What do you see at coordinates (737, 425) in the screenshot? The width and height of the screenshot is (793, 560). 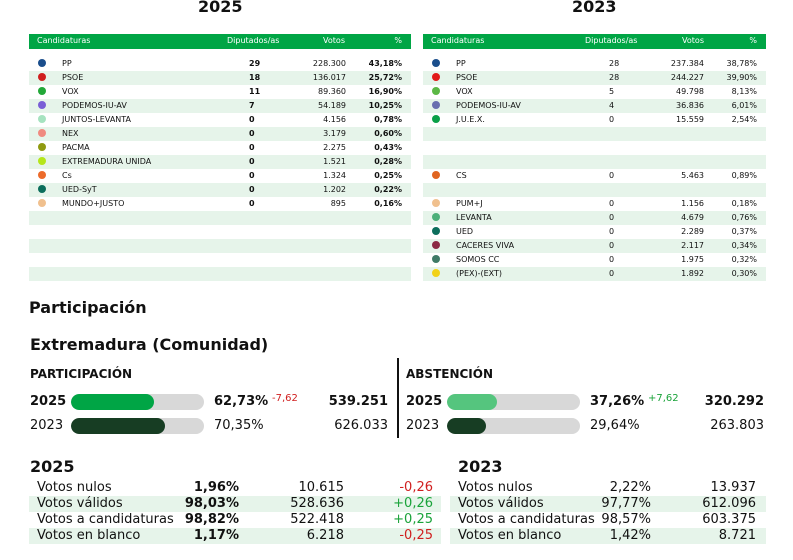 I see `abstention-count: 263.803` at bounding box center [737, 425].